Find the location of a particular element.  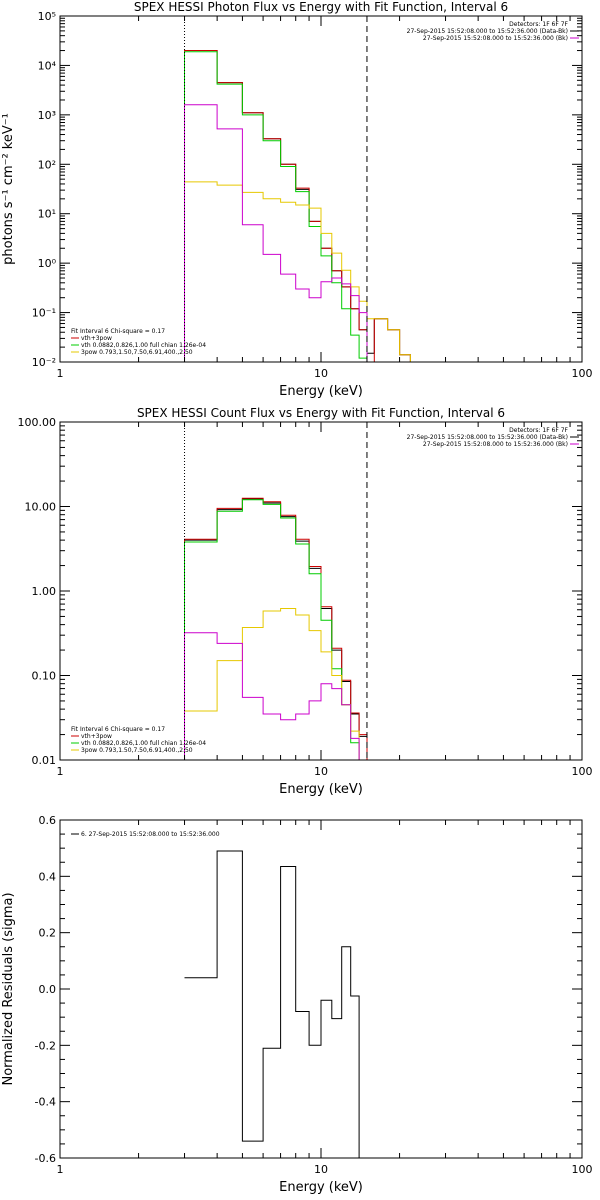

y-tick-label: 1.00 is located at coordinates (44, 591).